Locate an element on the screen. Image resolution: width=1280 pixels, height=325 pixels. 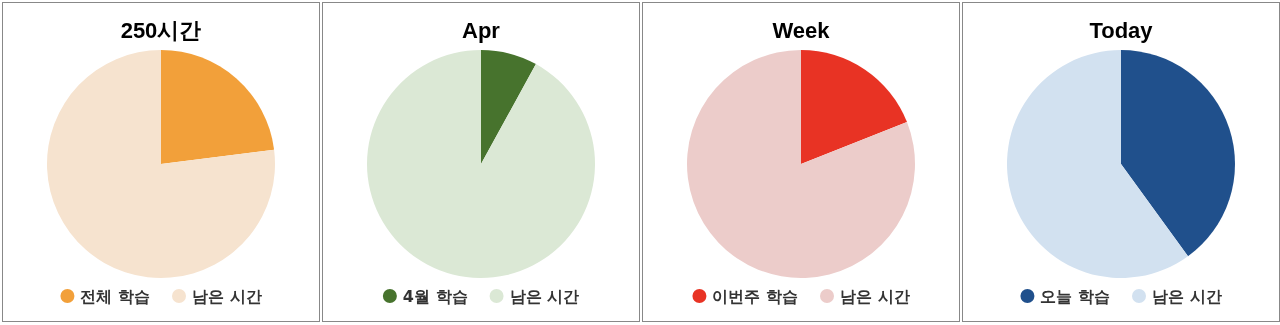
chart-title: Apr is located at coordinates (481, 30).